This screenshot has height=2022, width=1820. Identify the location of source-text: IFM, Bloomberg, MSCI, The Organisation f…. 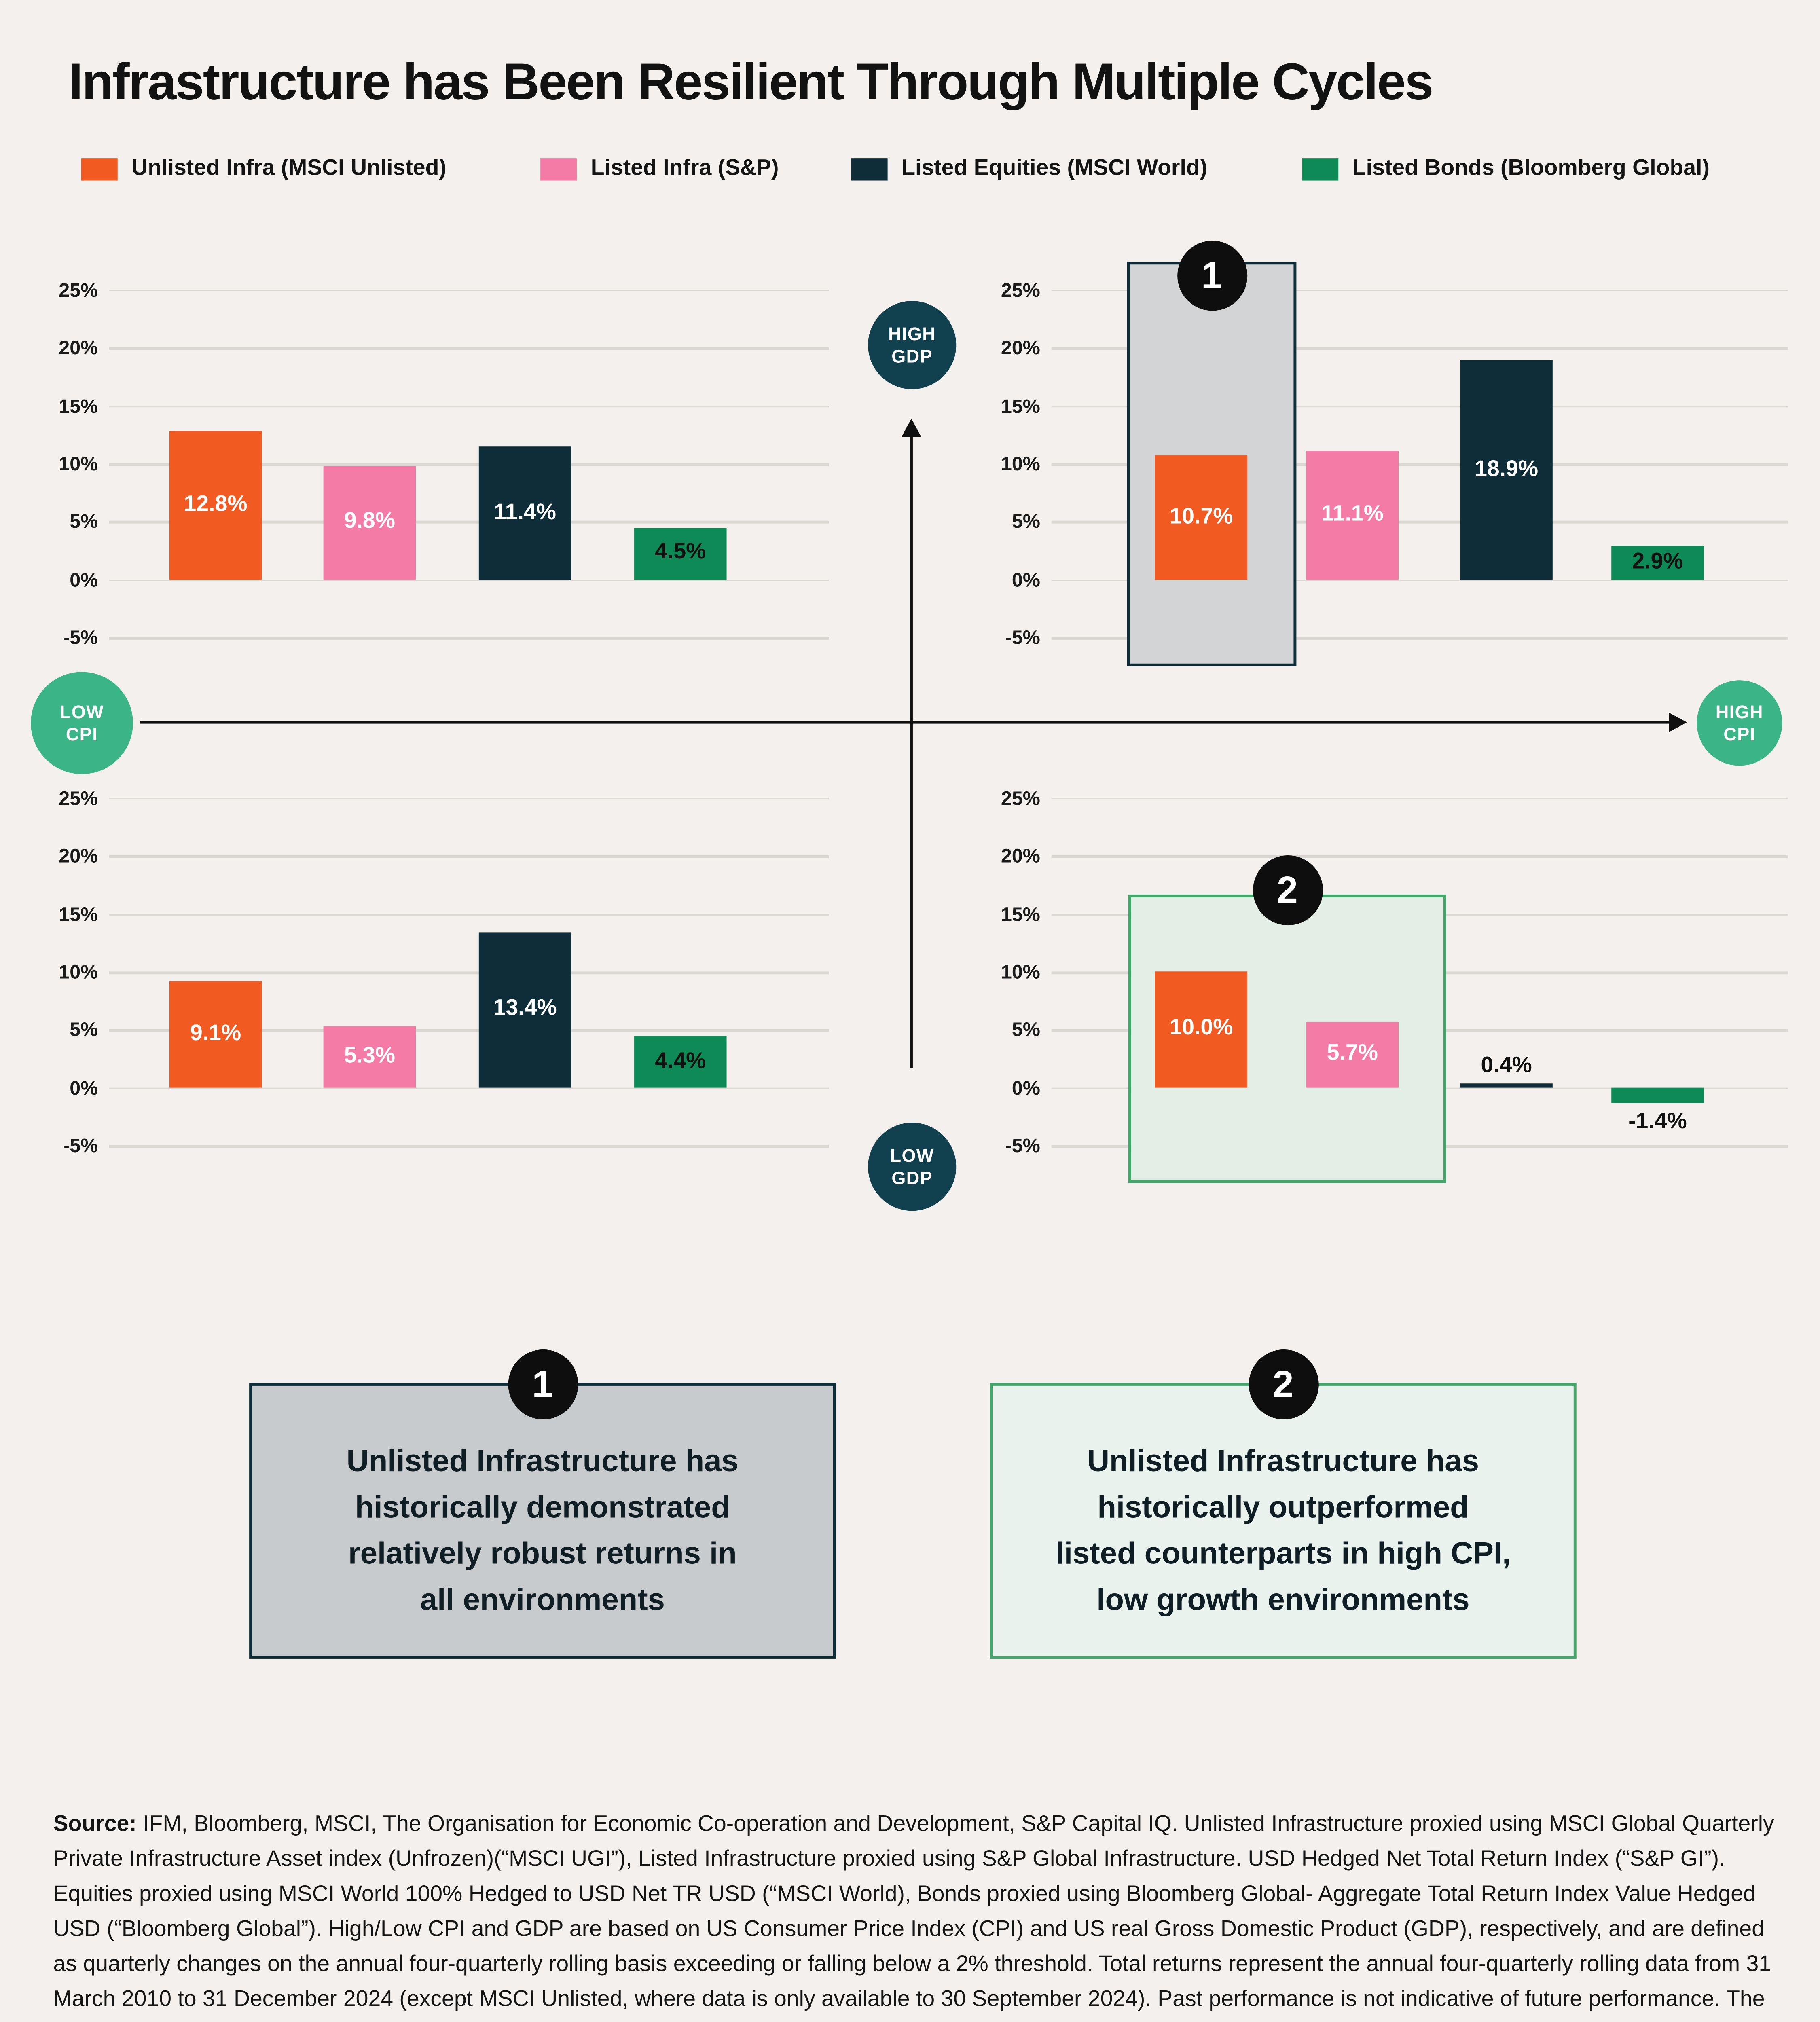
(913, 1912).